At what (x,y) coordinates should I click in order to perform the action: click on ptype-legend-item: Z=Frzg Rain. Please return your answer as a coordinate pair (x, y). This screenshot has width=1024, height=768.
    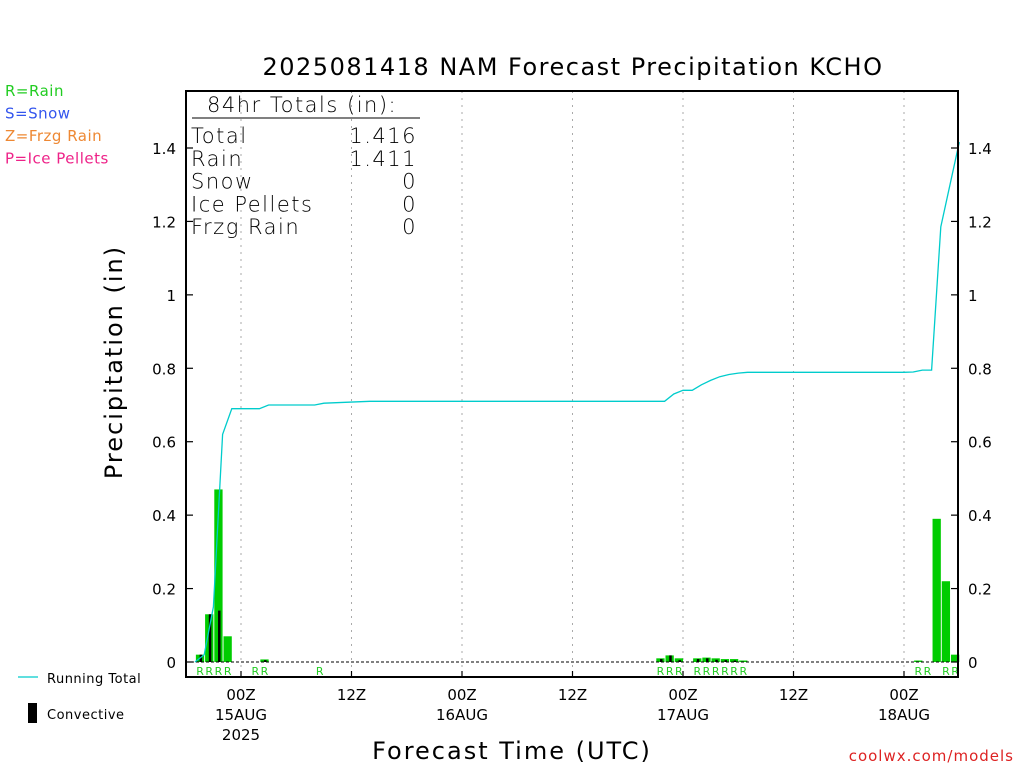
    Looking at the image, I should click on (53, 136).